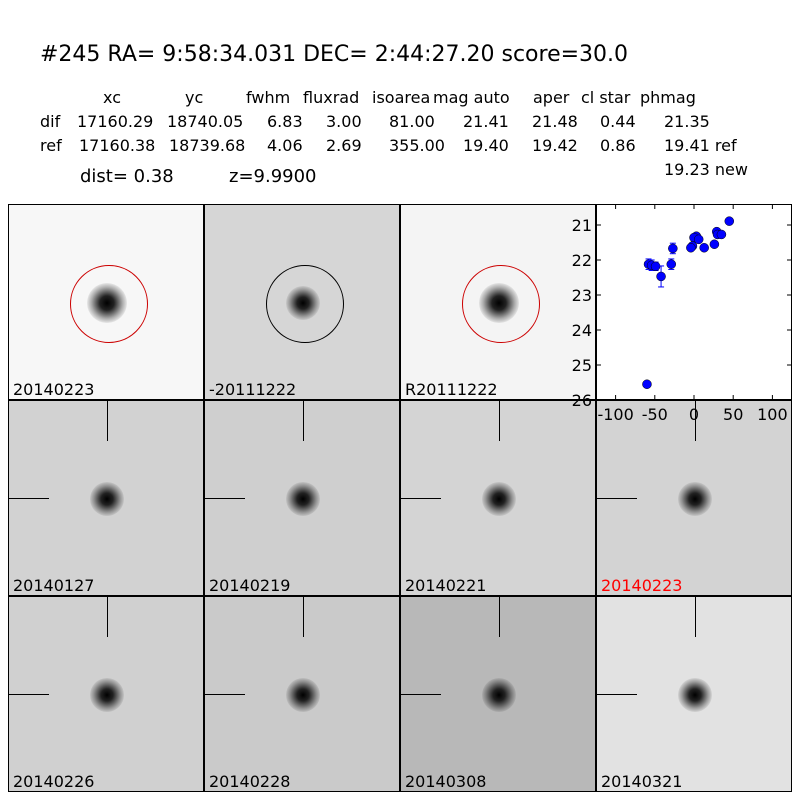  I want to click on redshift-value: z=9.9900, so click(273, 176).